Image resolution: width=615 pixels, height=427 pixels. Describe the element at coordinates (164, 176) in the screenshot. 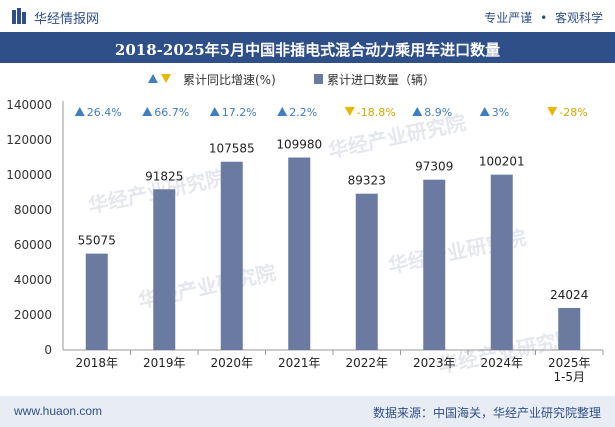

I see `bar-value-label: 91825` at that location.